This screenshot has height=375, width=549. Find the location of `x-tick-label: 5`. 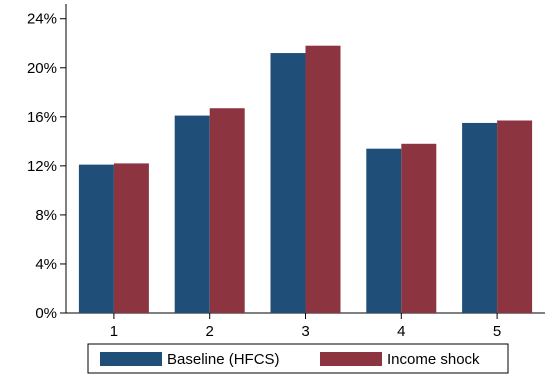

x-tick-label: 5 is located at coordinates (497, 331).